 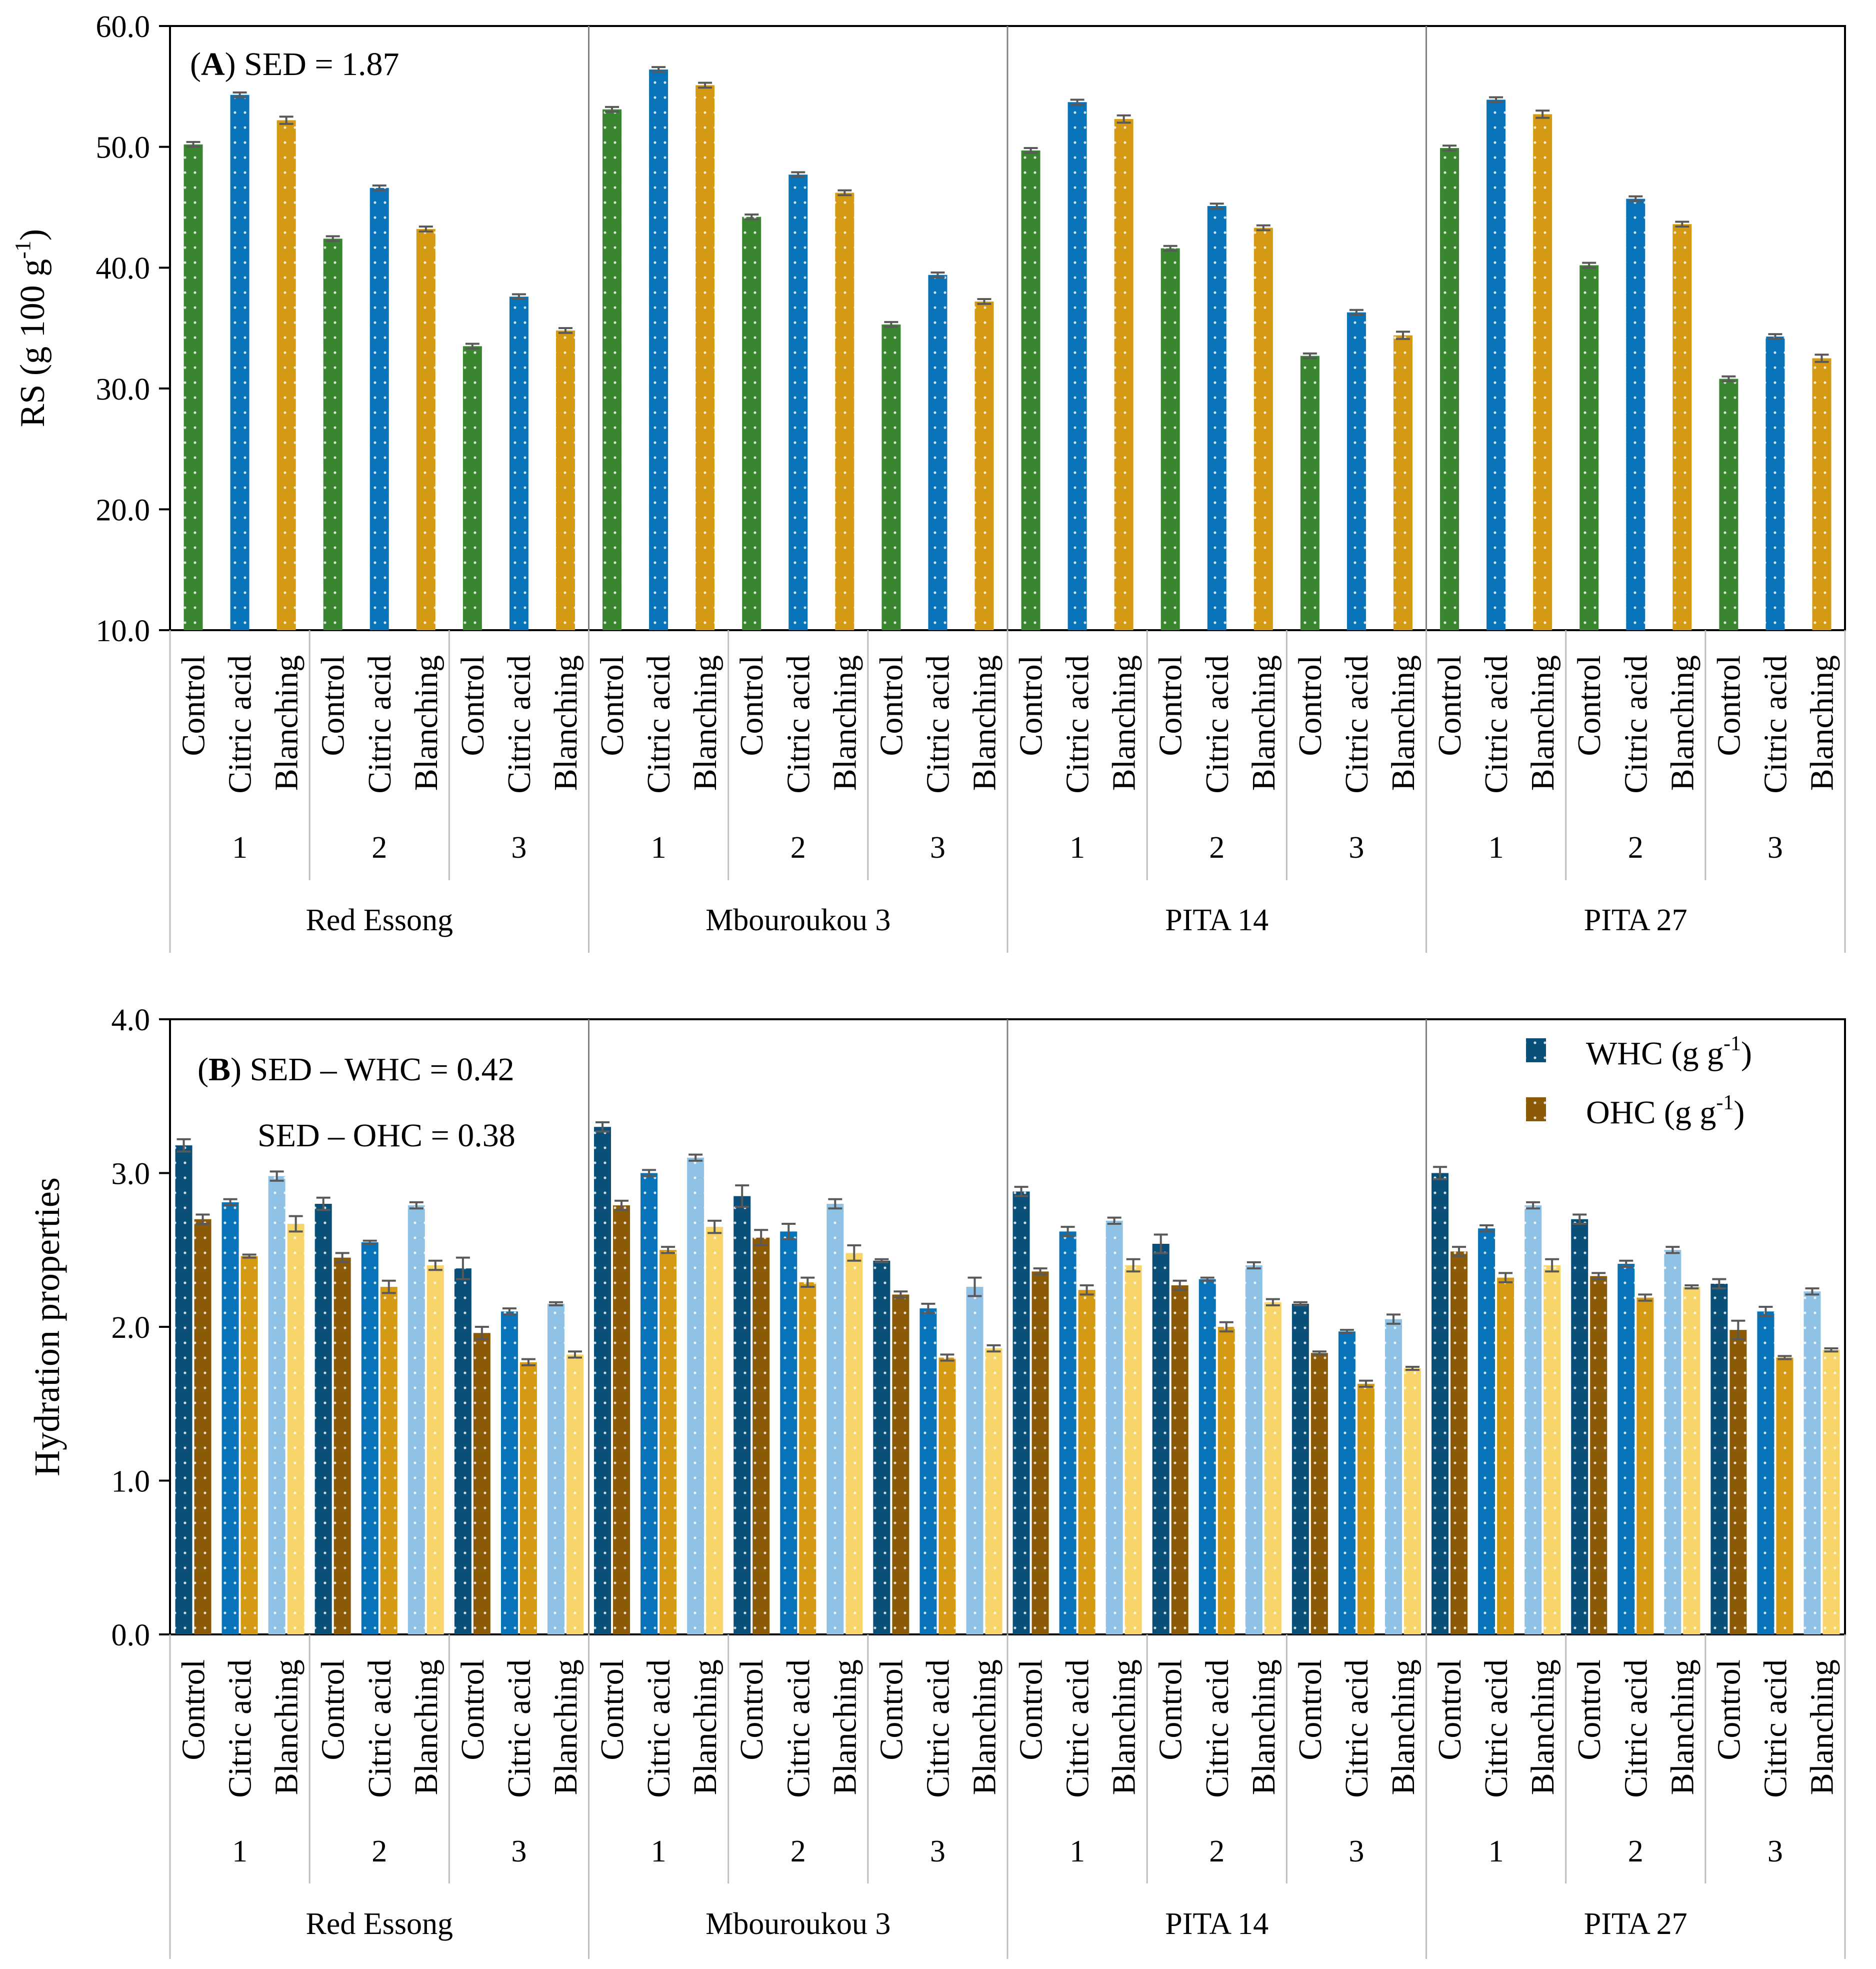 I want to click on y-tick-label: 30.0, so click(x=123, y=390).